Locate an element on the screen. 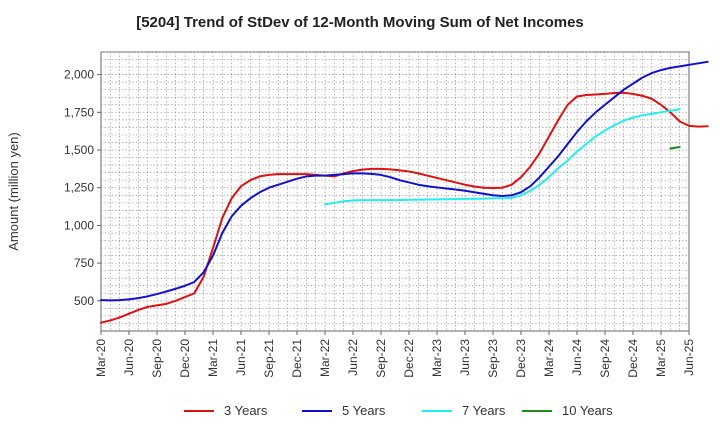 The height and width of the screenshot is (440, 720). x-tick-label: Sep-24 is located at coordinates (605, 358).